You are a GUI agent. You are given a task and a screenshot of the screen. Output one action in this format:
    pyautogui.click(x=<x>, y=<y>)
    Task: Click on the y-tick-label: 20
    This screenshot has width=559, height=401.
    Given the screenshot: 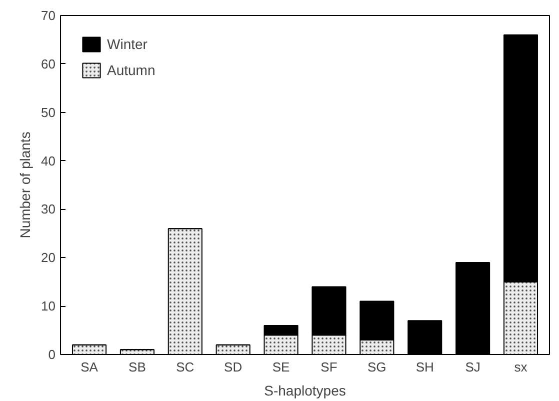 What is the action you would take?
    pyautogui.click(x=48, y=258)
    